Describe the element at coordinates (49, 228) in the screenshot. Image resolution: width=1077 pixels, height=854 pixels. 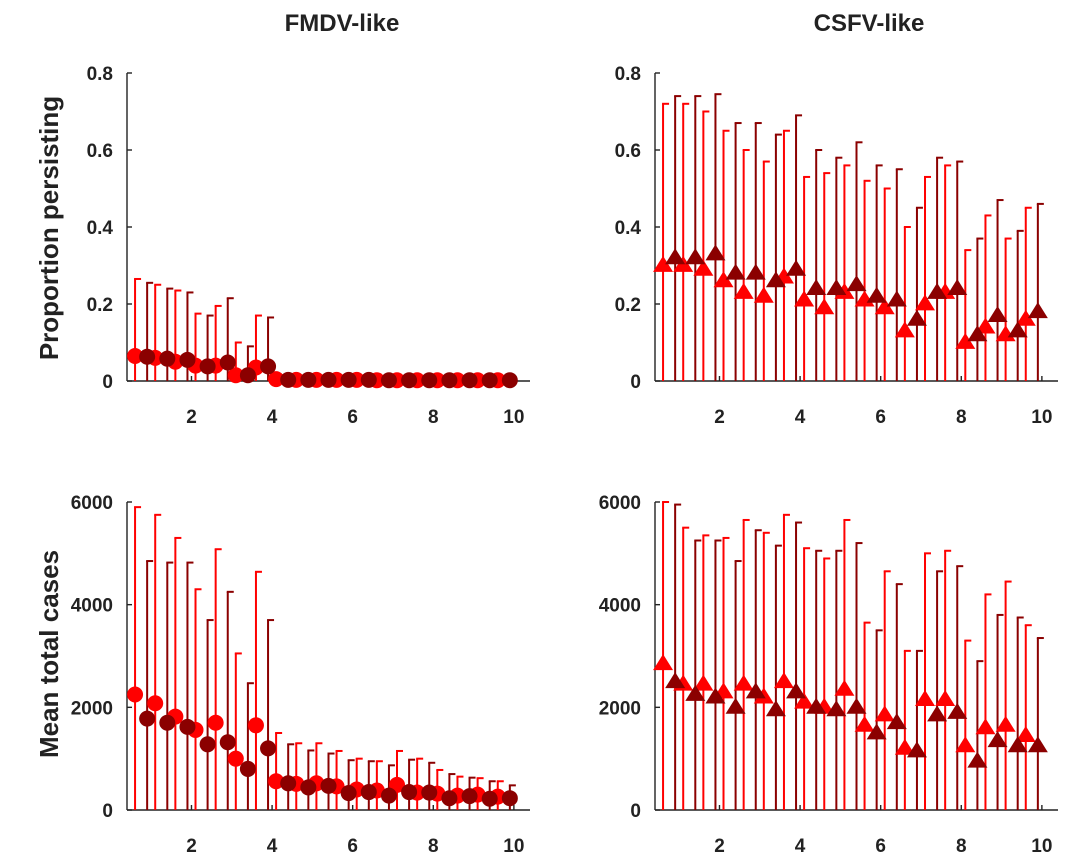
I see `ylabel-proportion-persisting: Proportion persisting` at that location.